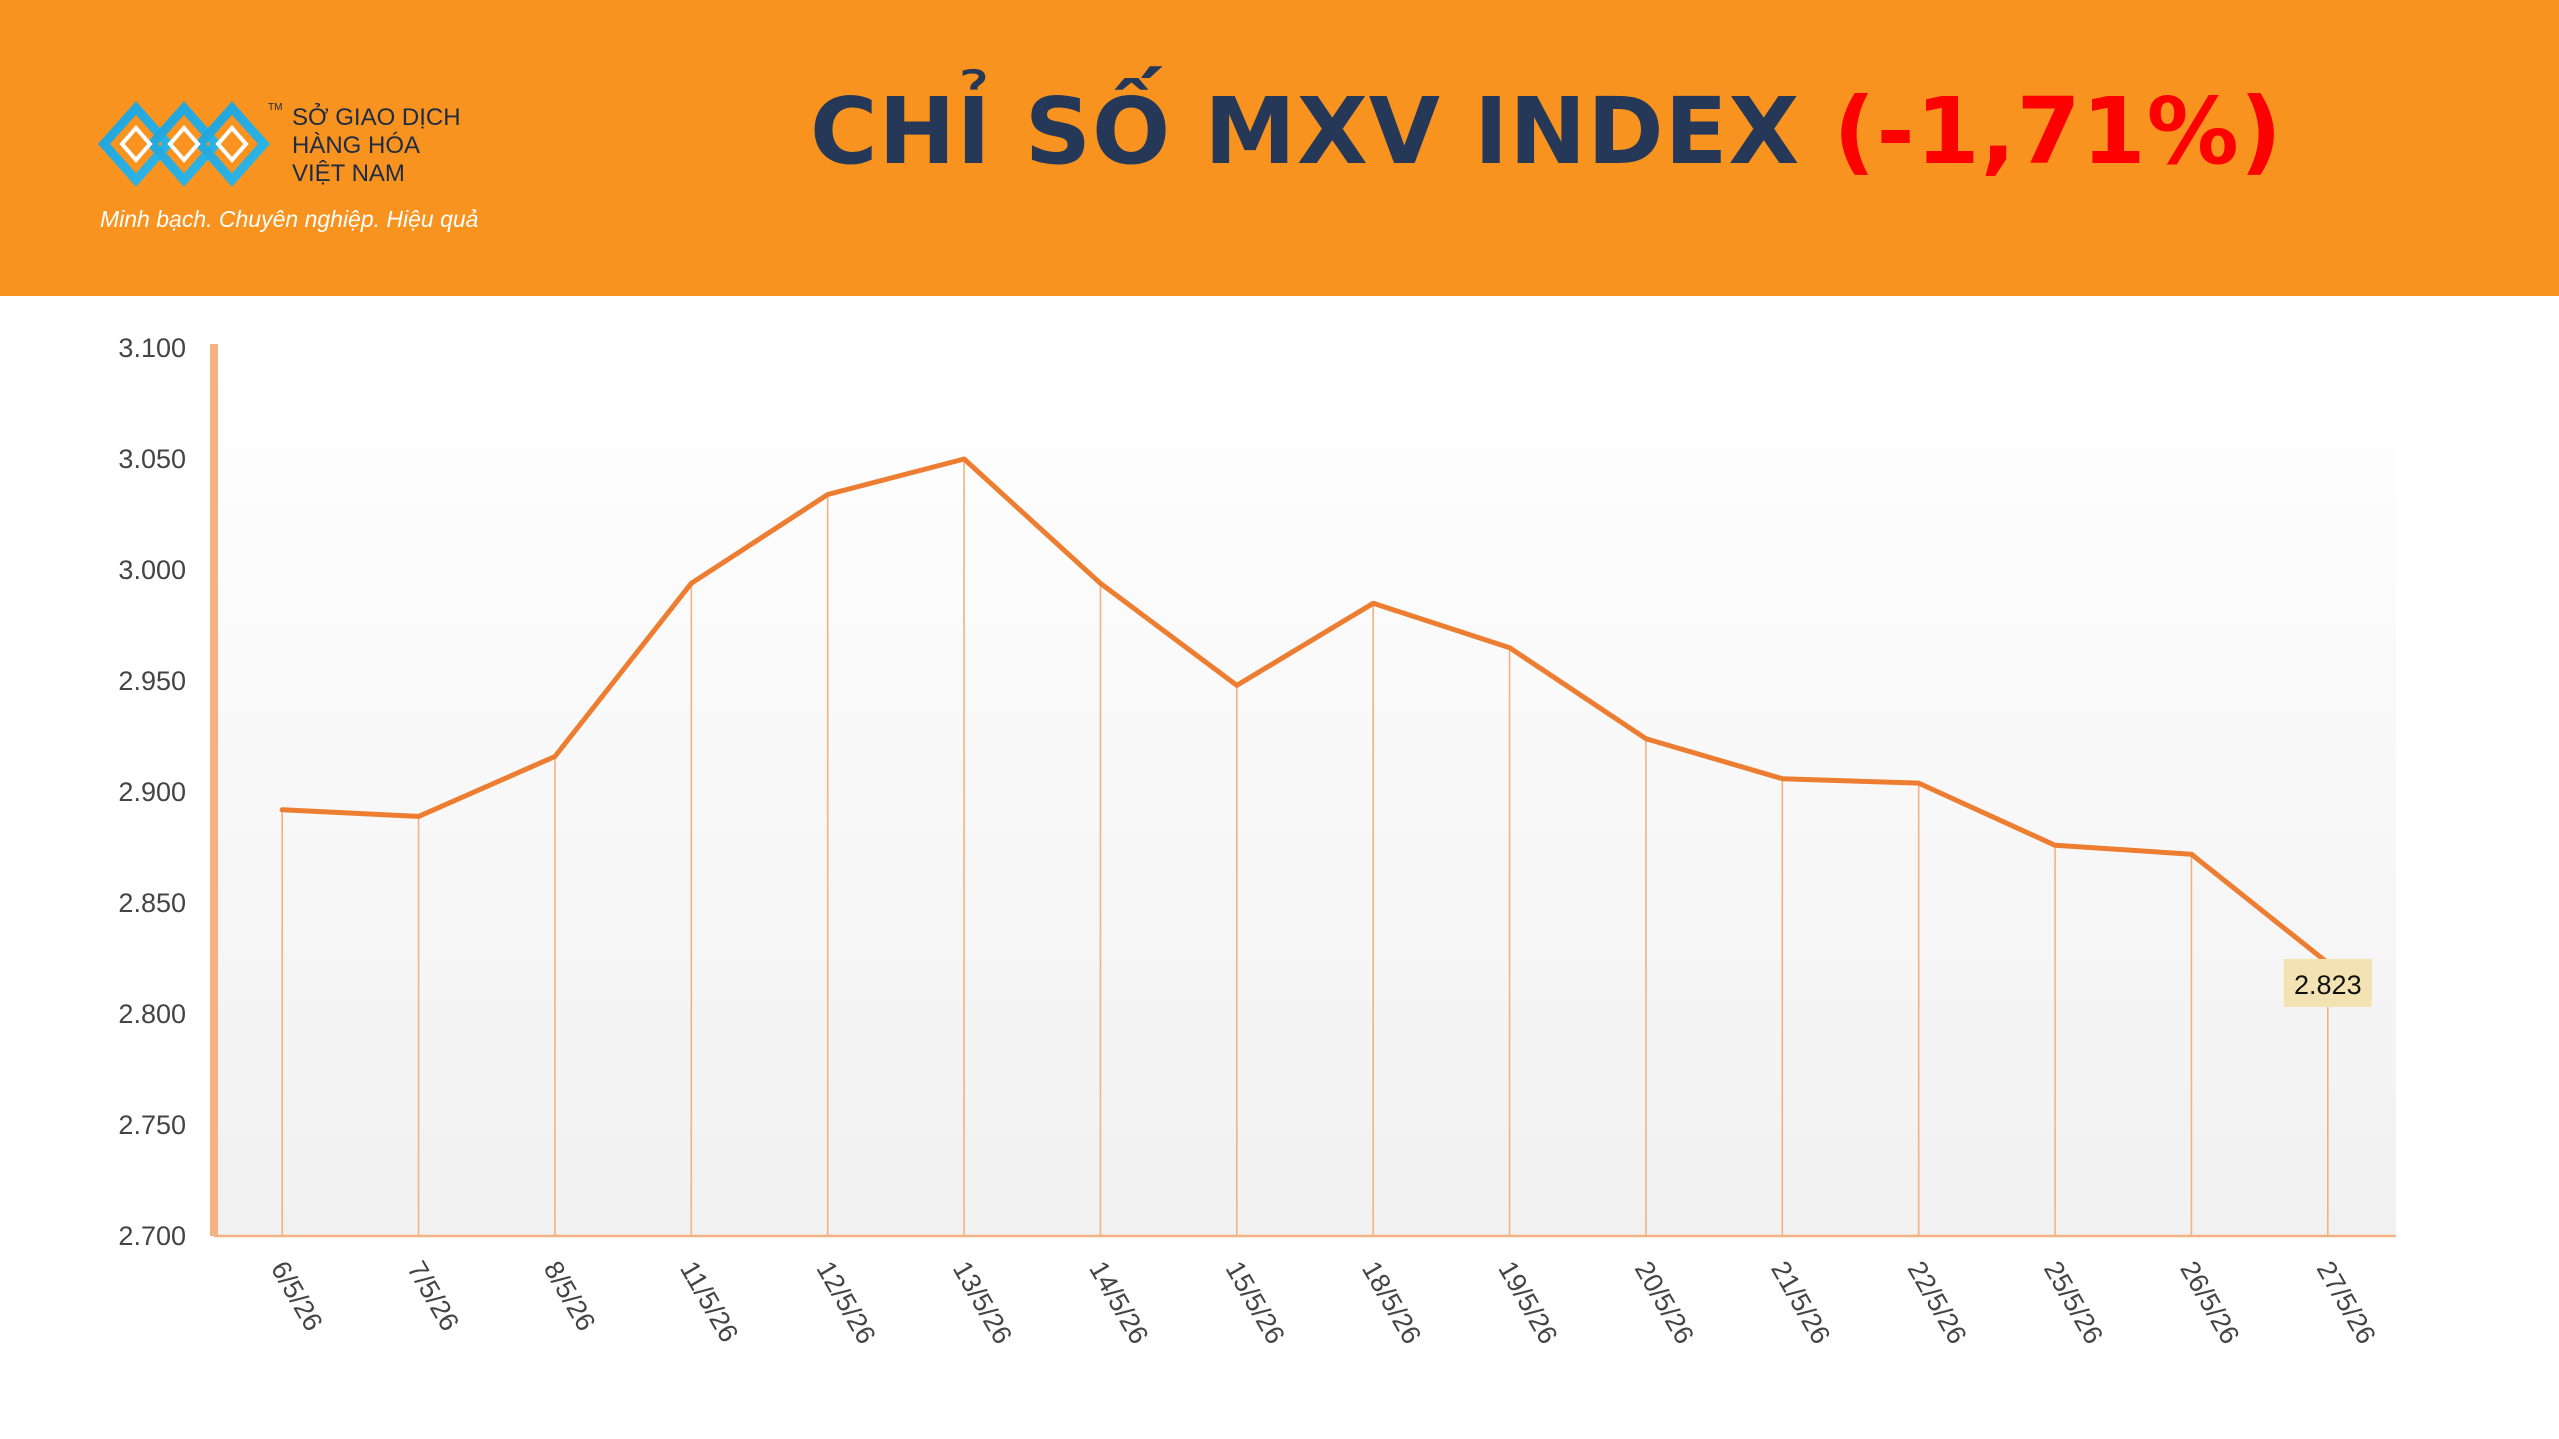 The image size is (2559, 1439). I want to click on x-tick-label: 18/5/26, so click(1391, 1302).